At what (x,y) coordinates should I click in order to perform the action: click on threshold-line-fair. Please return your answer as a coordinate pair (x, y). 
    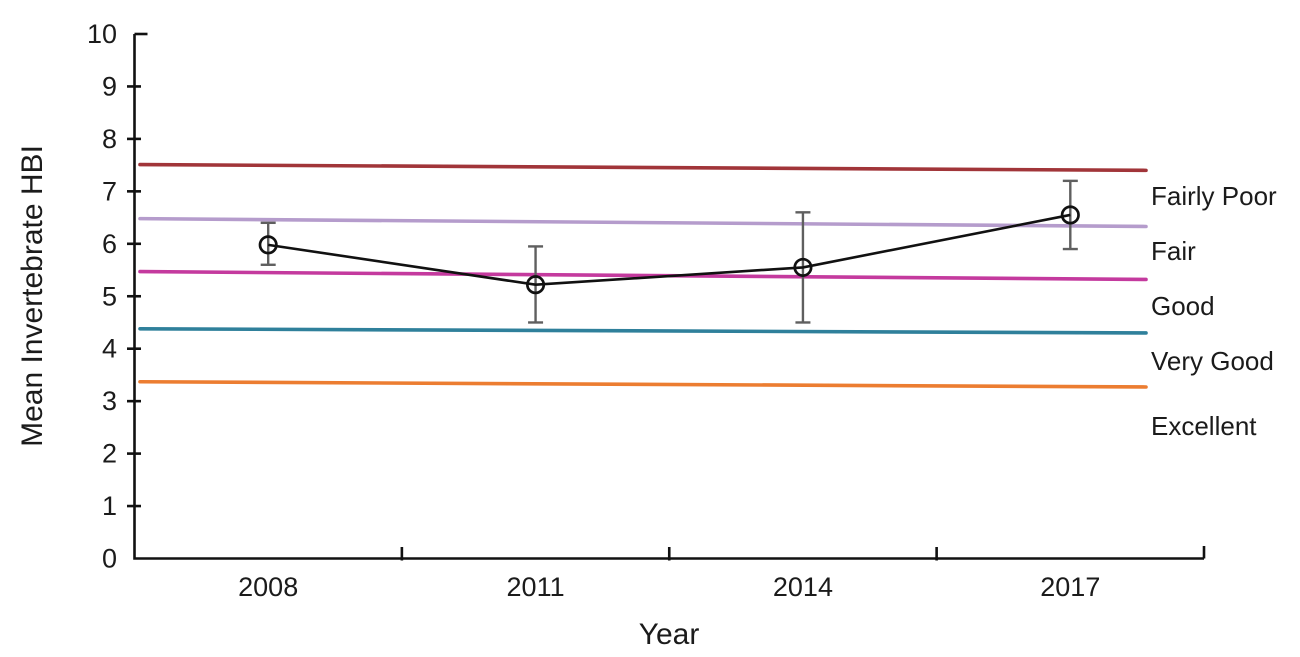
    Looking at the image, I should click on (643, 222).